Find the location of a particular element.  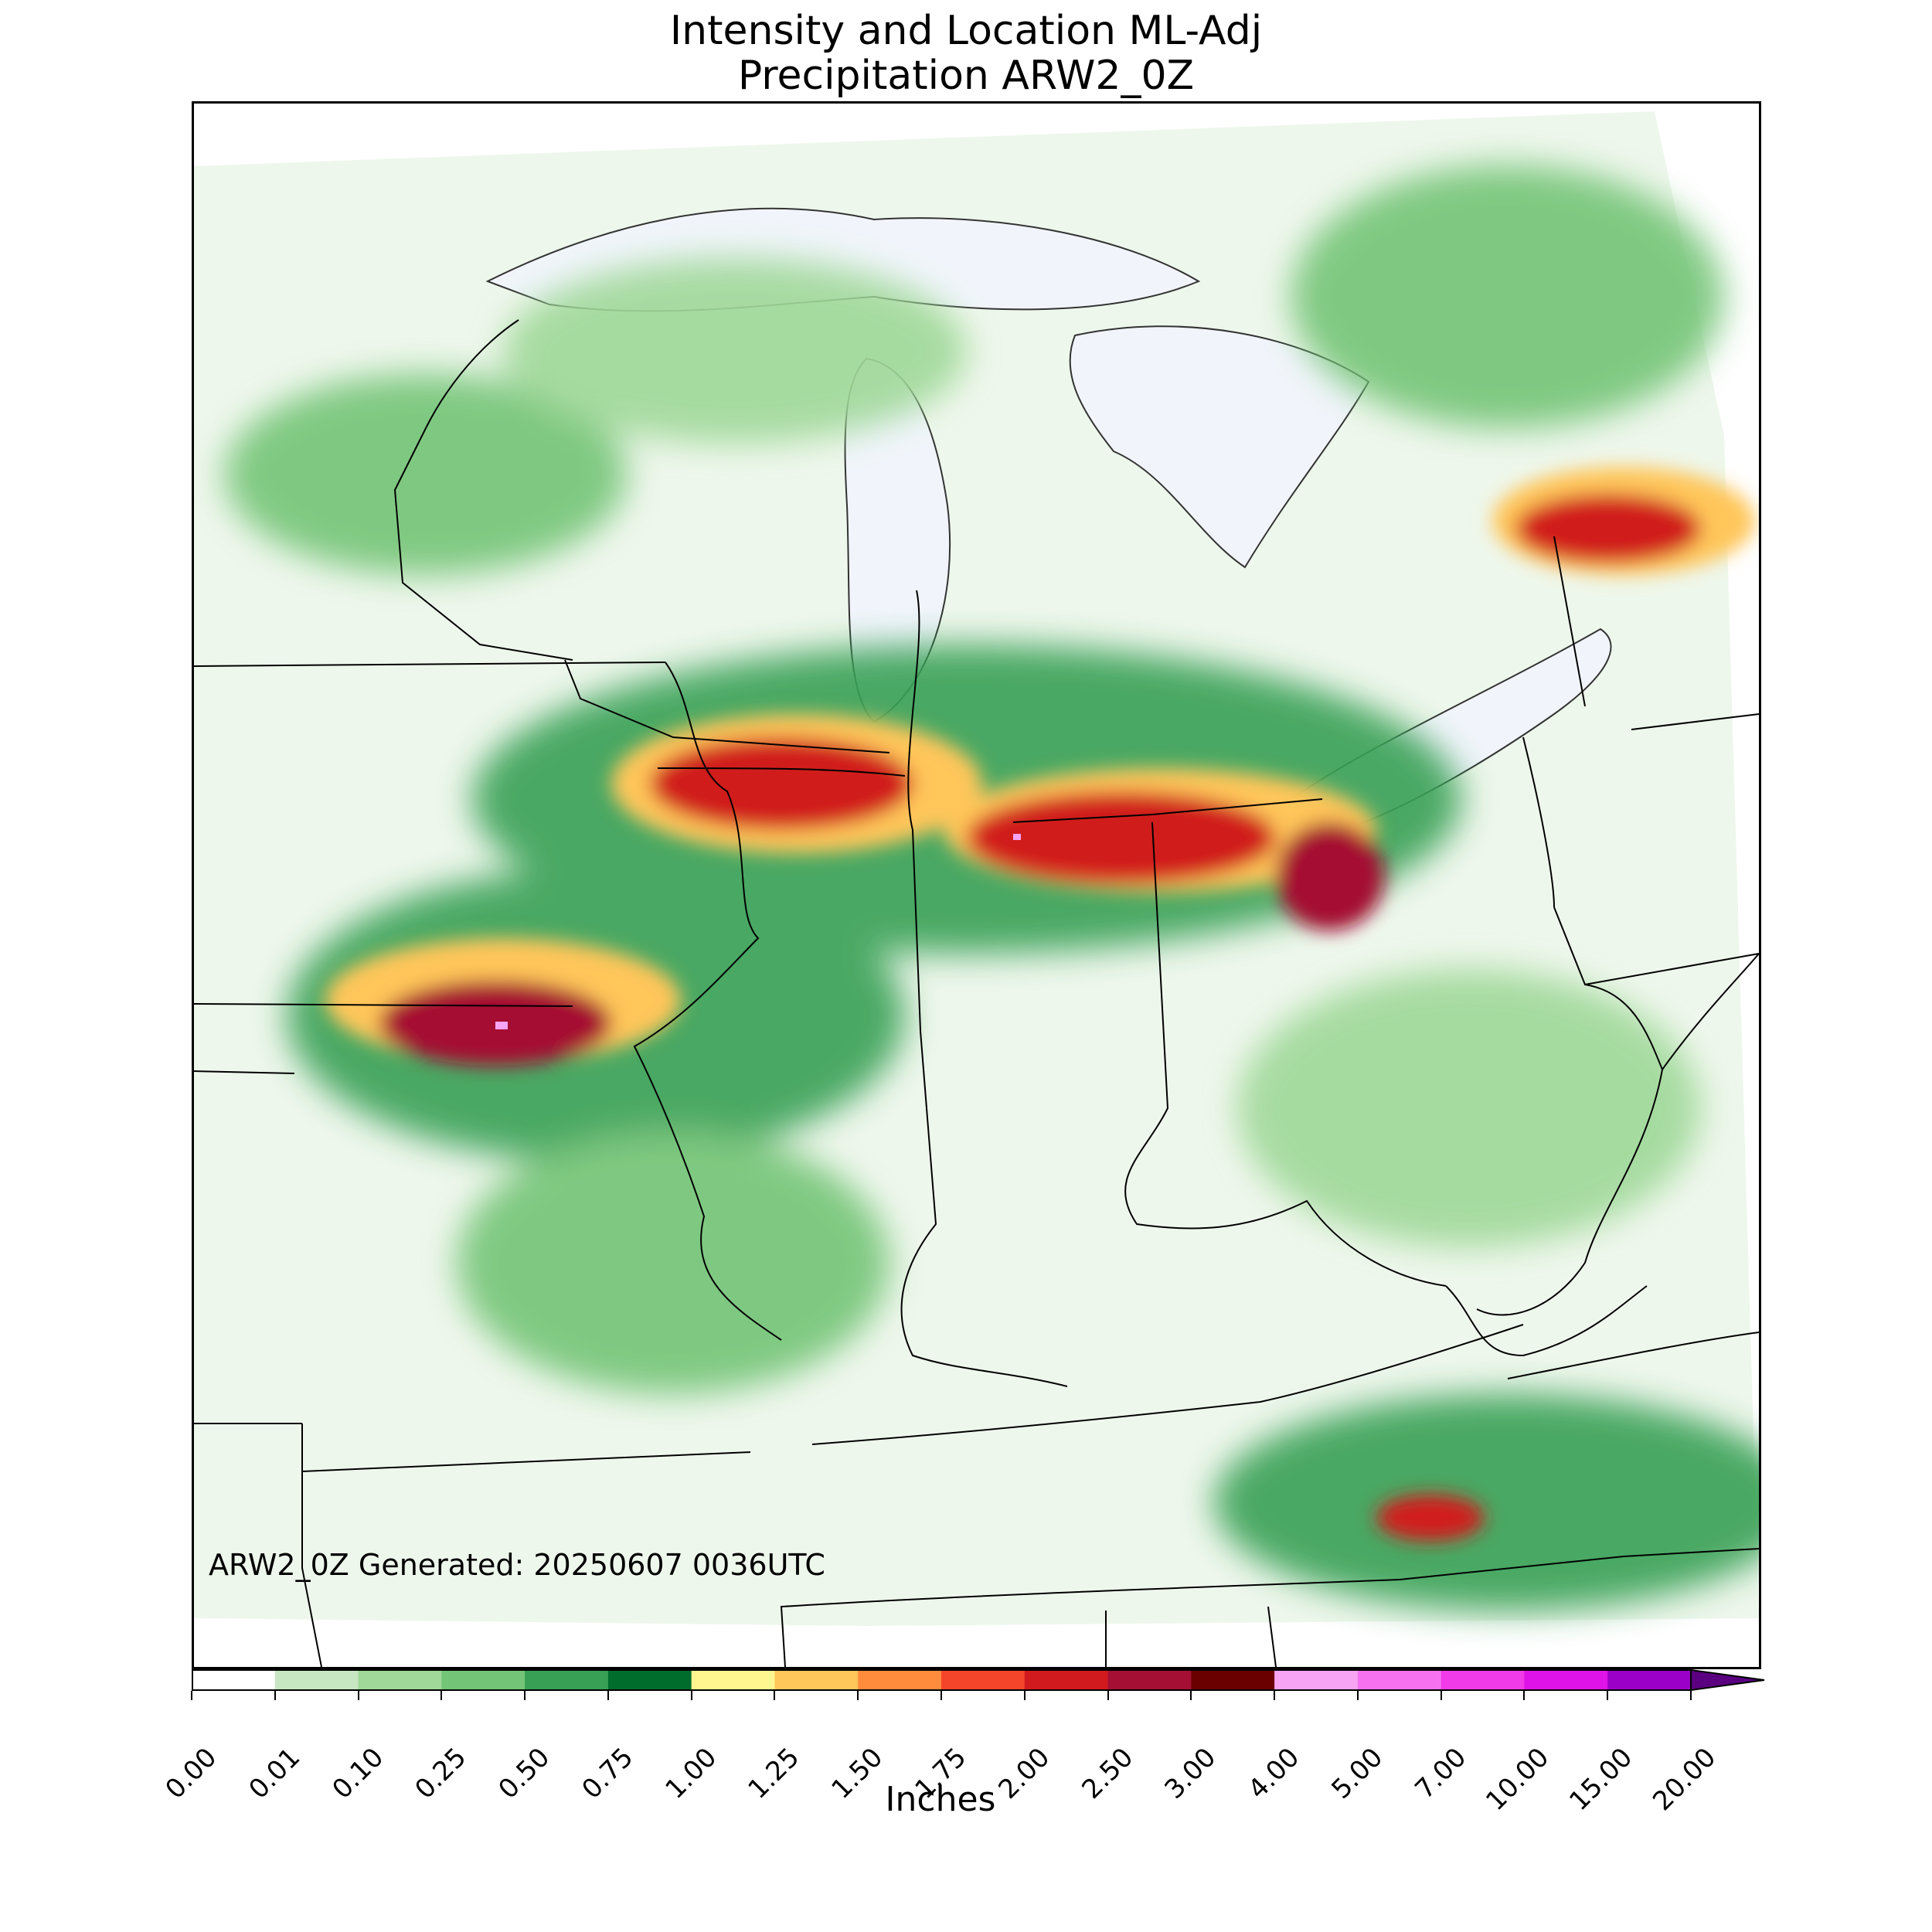

colorbar is located at coordinates (978, 1681).